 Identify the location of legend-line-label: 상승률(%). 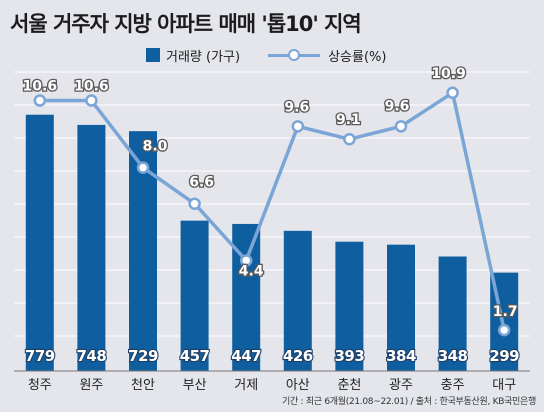
(357, 57).